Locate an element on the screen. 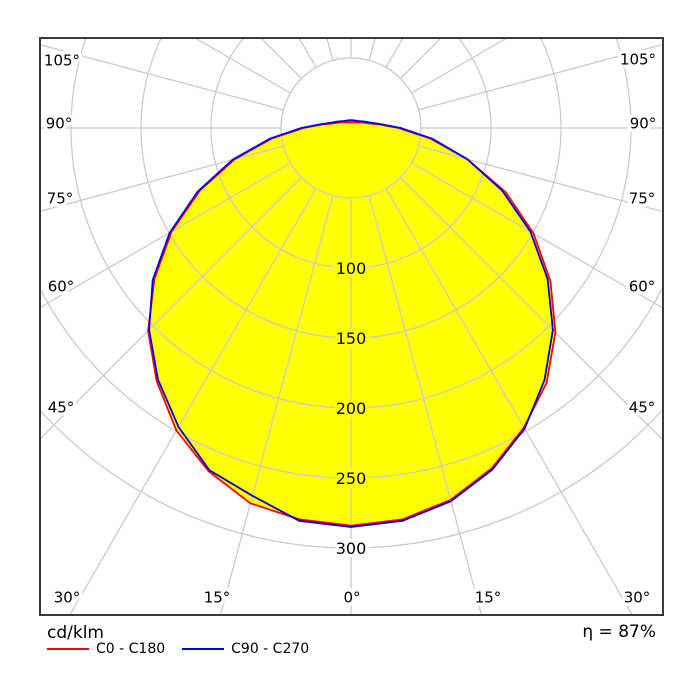  legend-line-c90-c270 is located at coordinates (203, 649).